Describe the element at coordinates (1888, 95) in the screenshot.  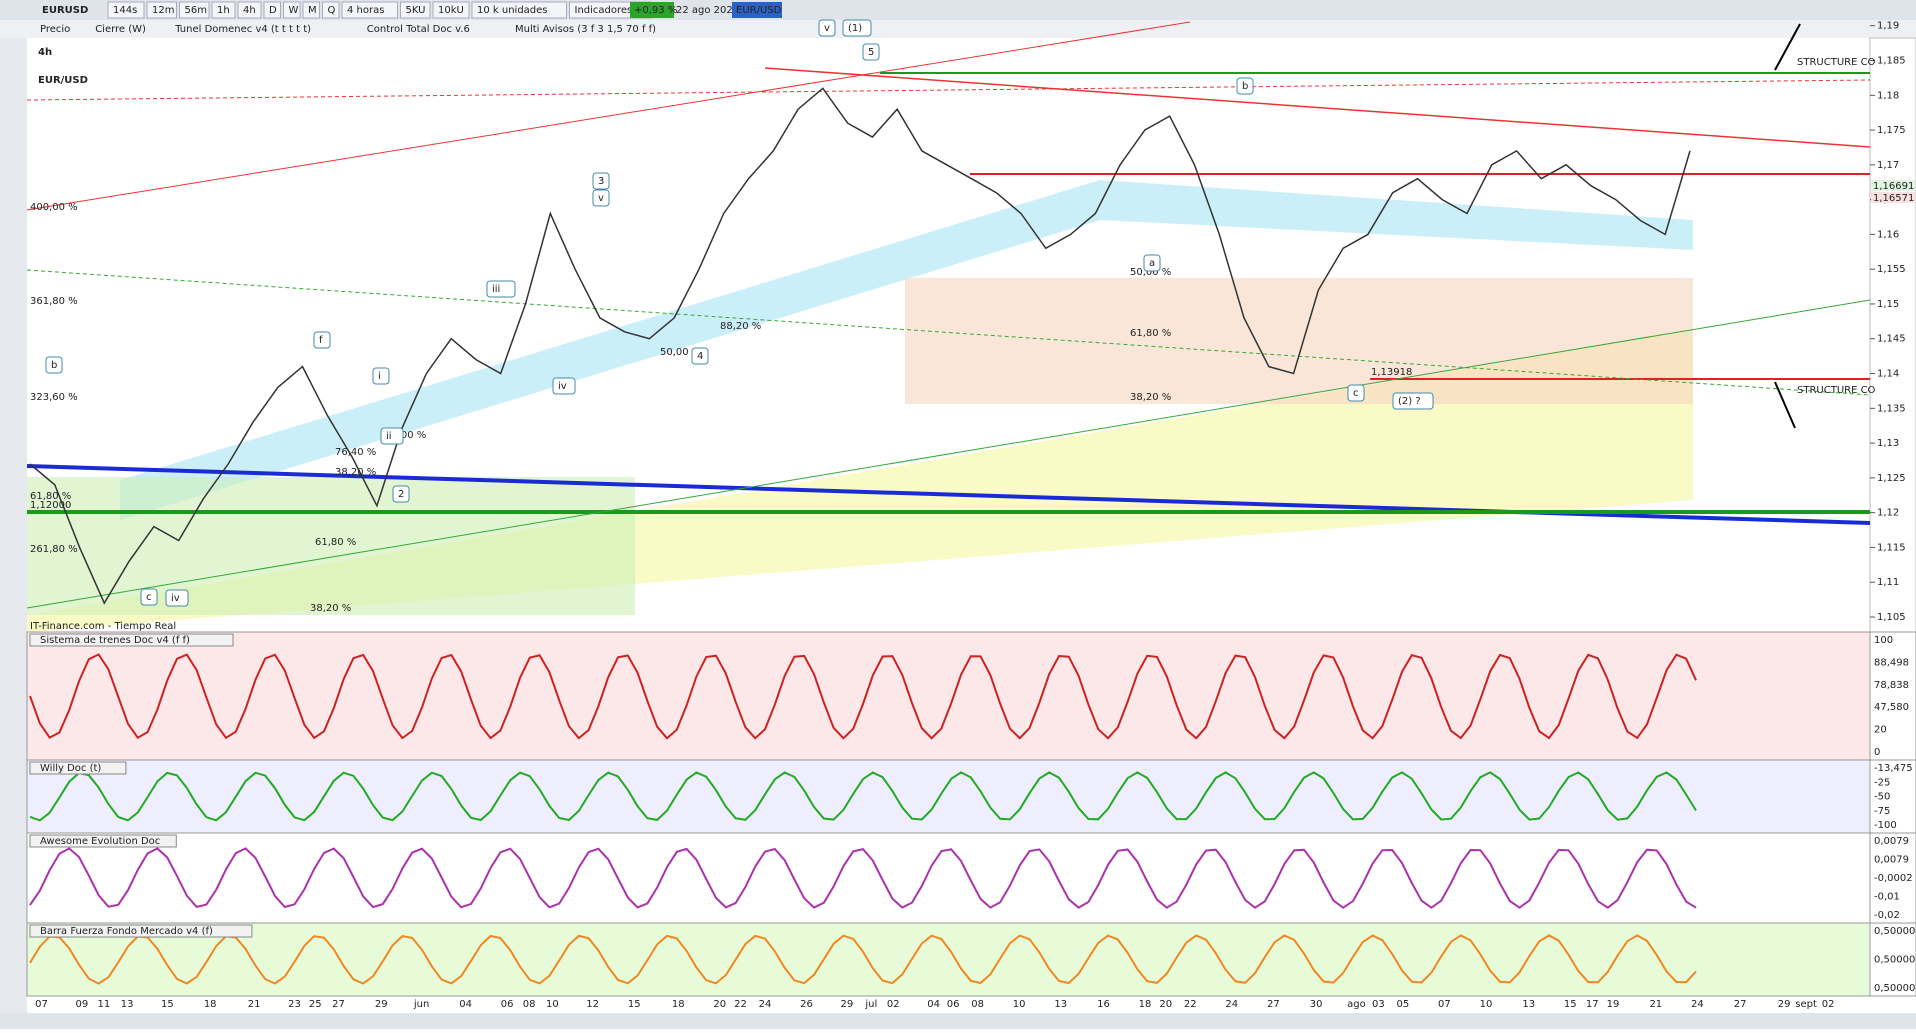
I see `price-tick-label: 1,18` at that location.